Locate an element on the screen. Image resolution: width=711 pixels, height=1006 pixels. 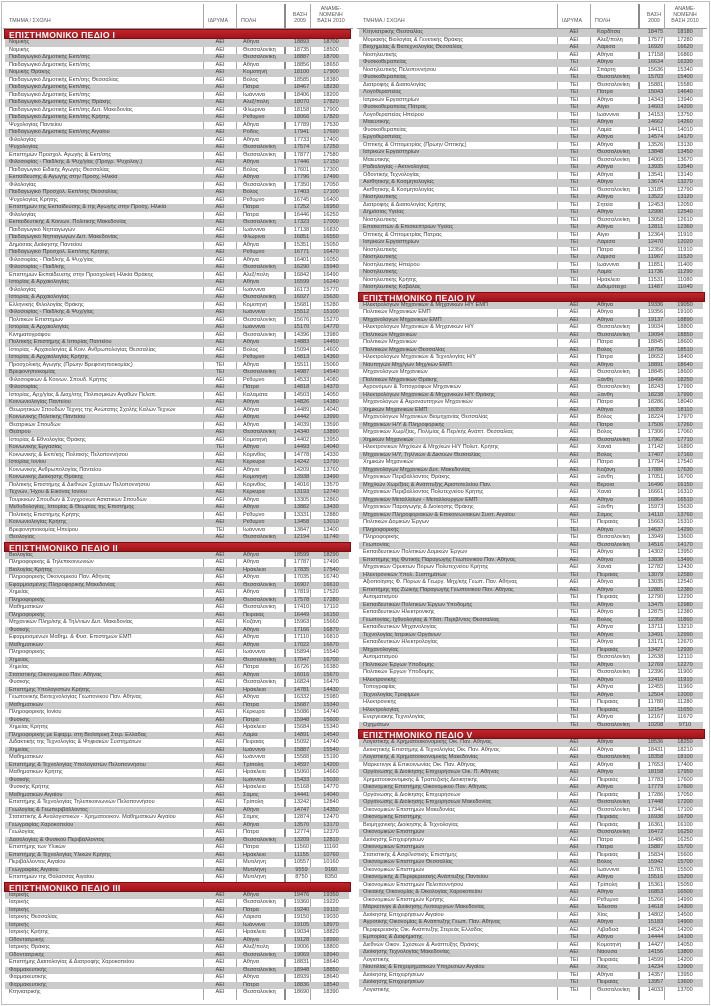
base-2009-cell: 17794 is located at coordinates (655, 462).